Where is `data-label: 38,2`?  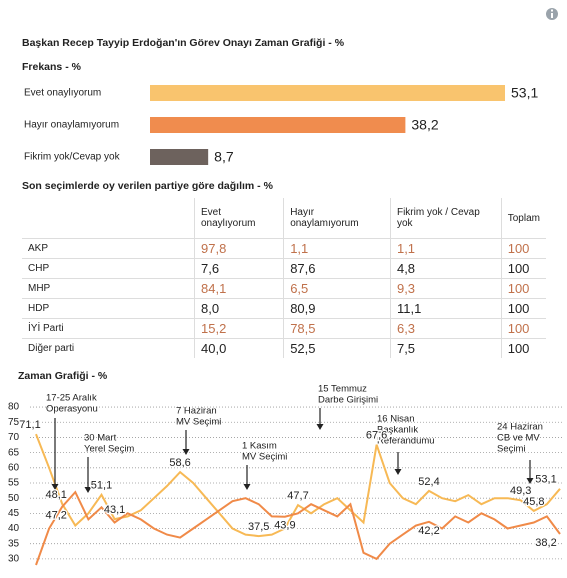
data-label: 38,2 is located at coordinates (545, 543).